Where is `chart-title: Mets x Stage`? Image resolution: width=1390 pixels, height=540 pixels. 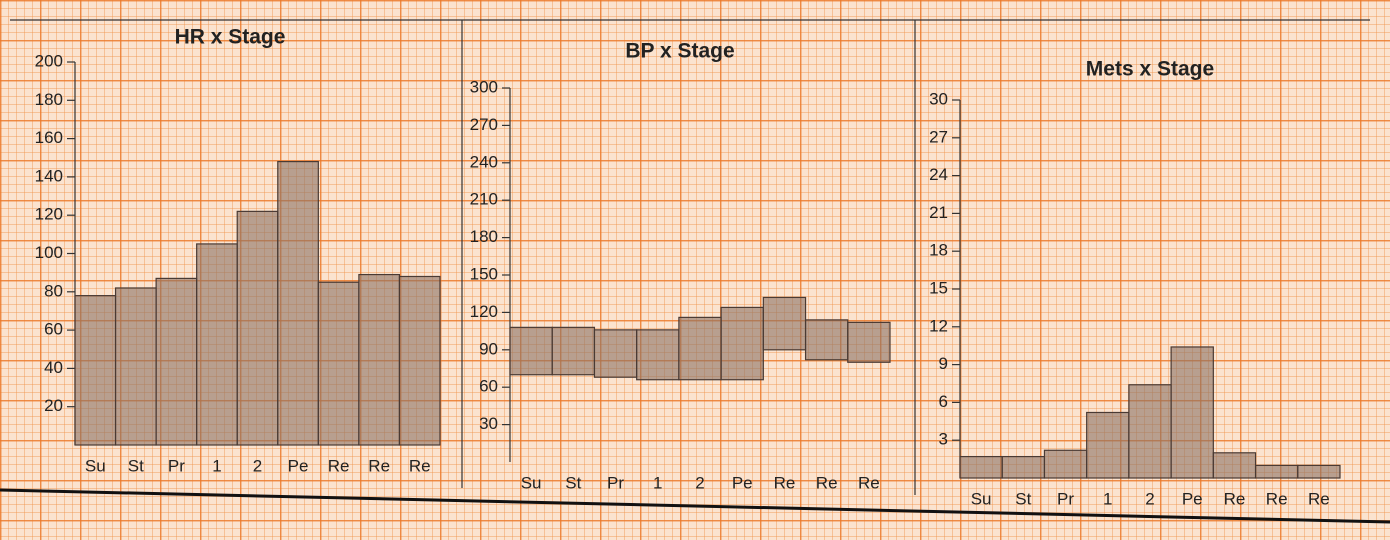
chart-title: Mets x Stage is located at coordinates (1150, 69).